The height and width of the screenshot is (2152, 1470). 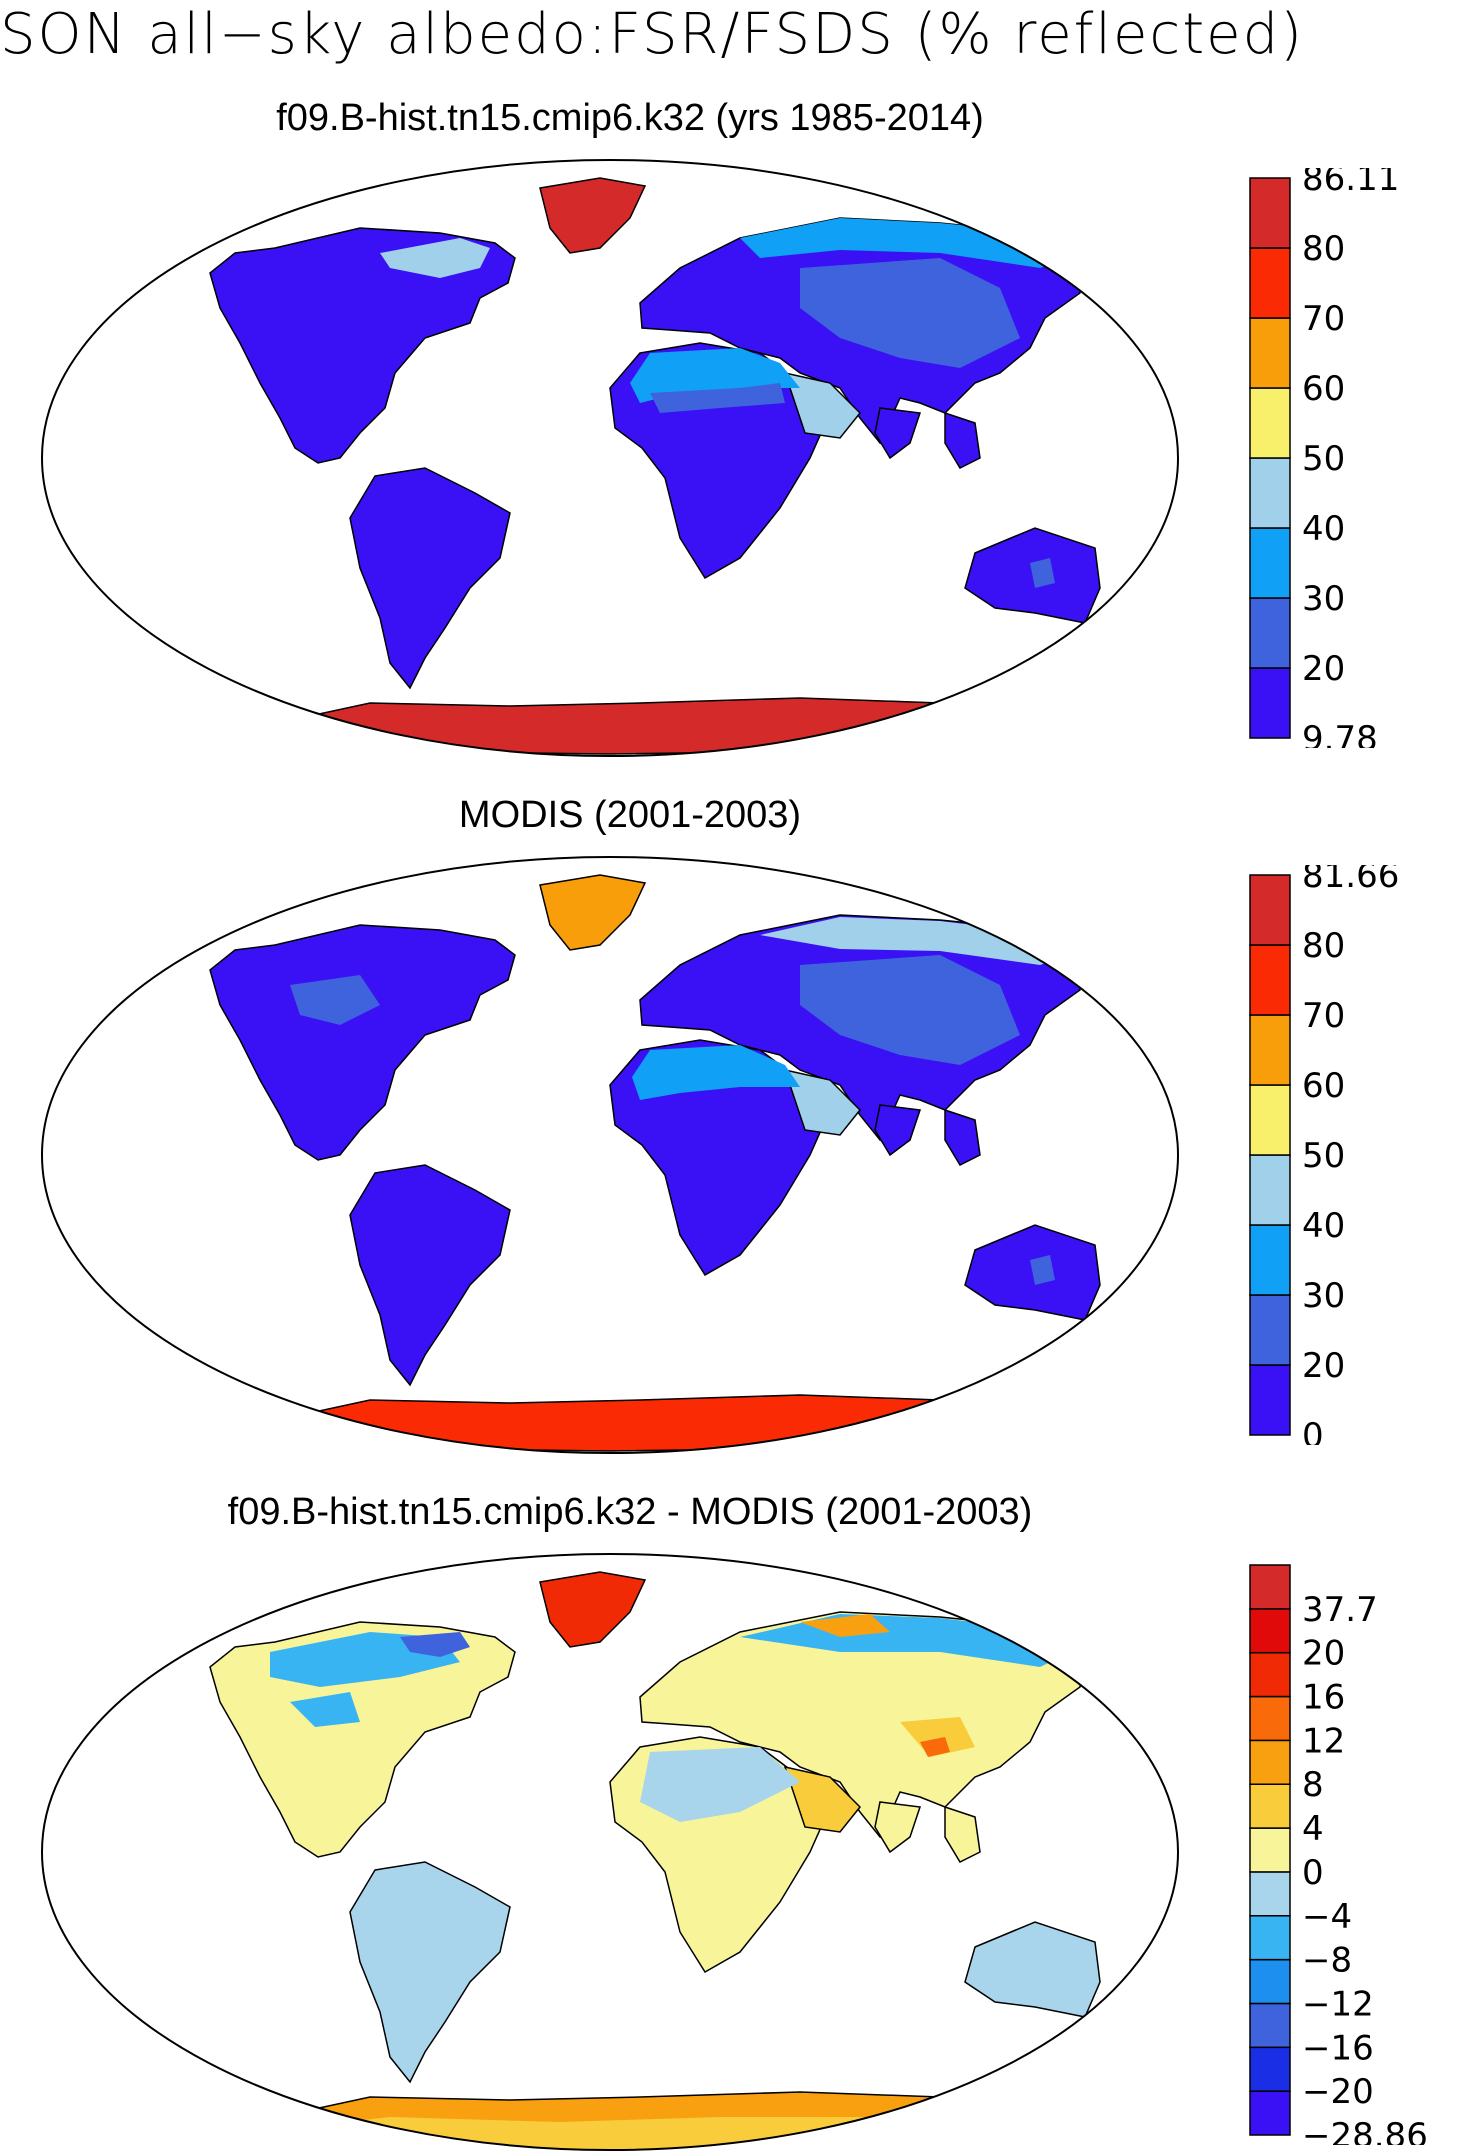 I want to click on colorbar-tick-label: 37.7, so click(x=1340, y=1610).